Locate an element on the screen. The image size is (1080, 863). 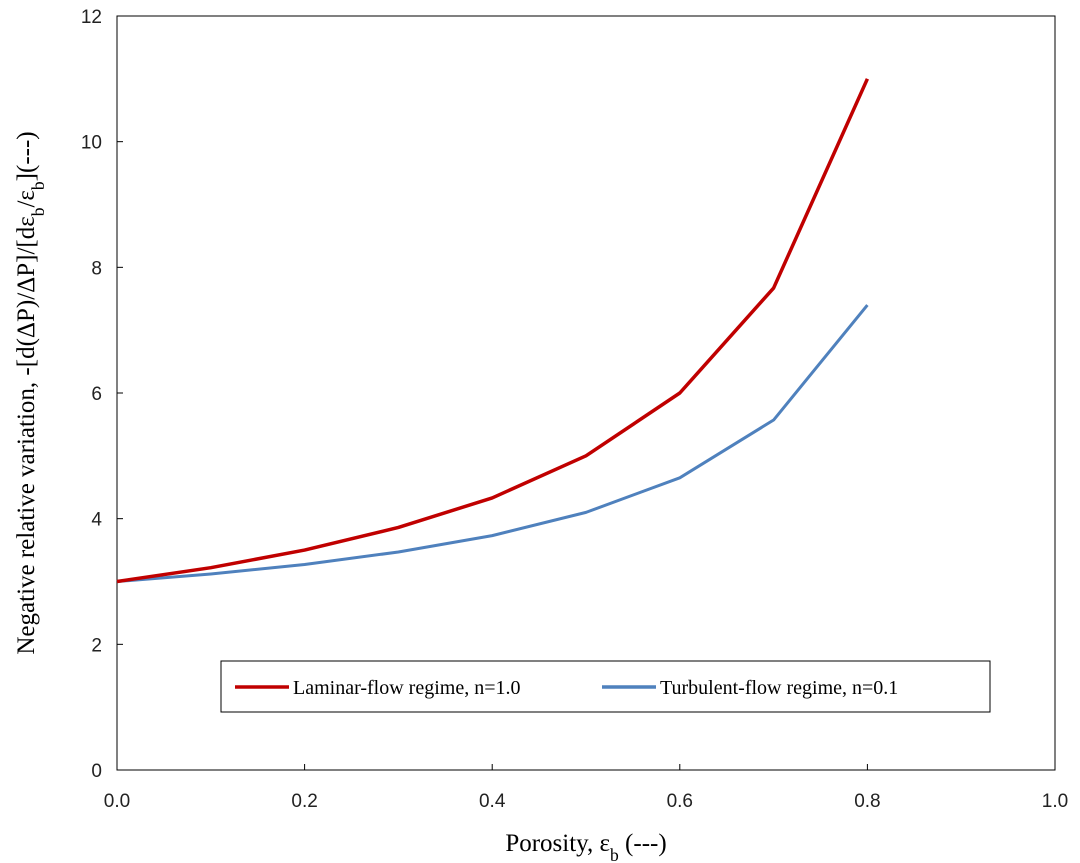
x-tick-label: 1.0 is located at coordinates (1055, 801).